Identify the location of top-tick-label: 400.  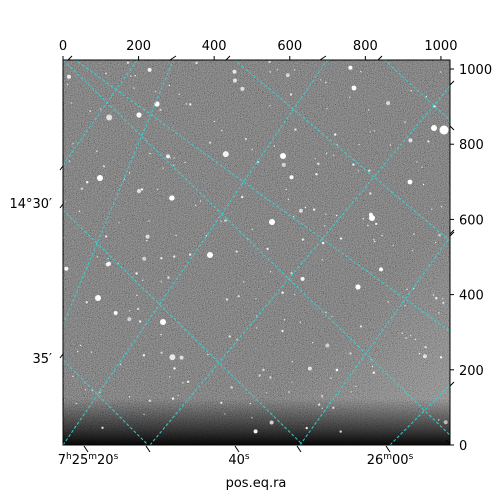
(214, 46).